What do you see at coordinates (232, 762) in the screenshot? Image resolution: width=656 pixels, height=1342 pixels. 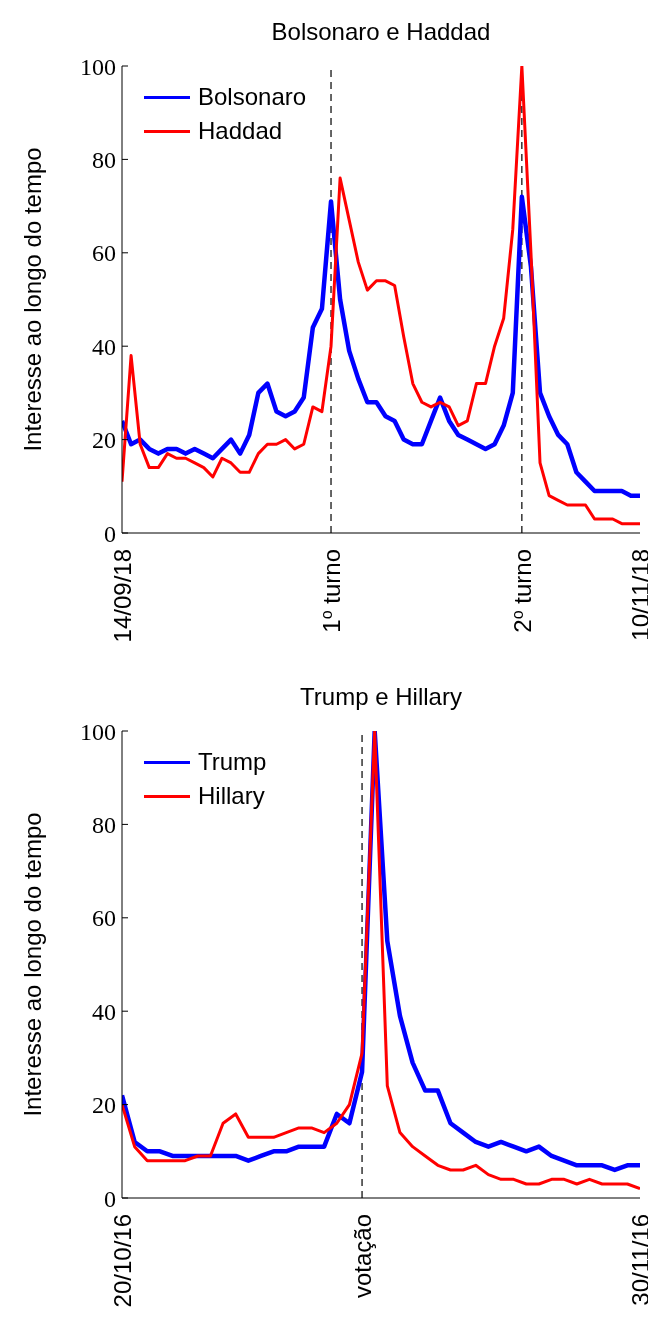 I see `legend-label: Trump` at bounding box center [232, 762].